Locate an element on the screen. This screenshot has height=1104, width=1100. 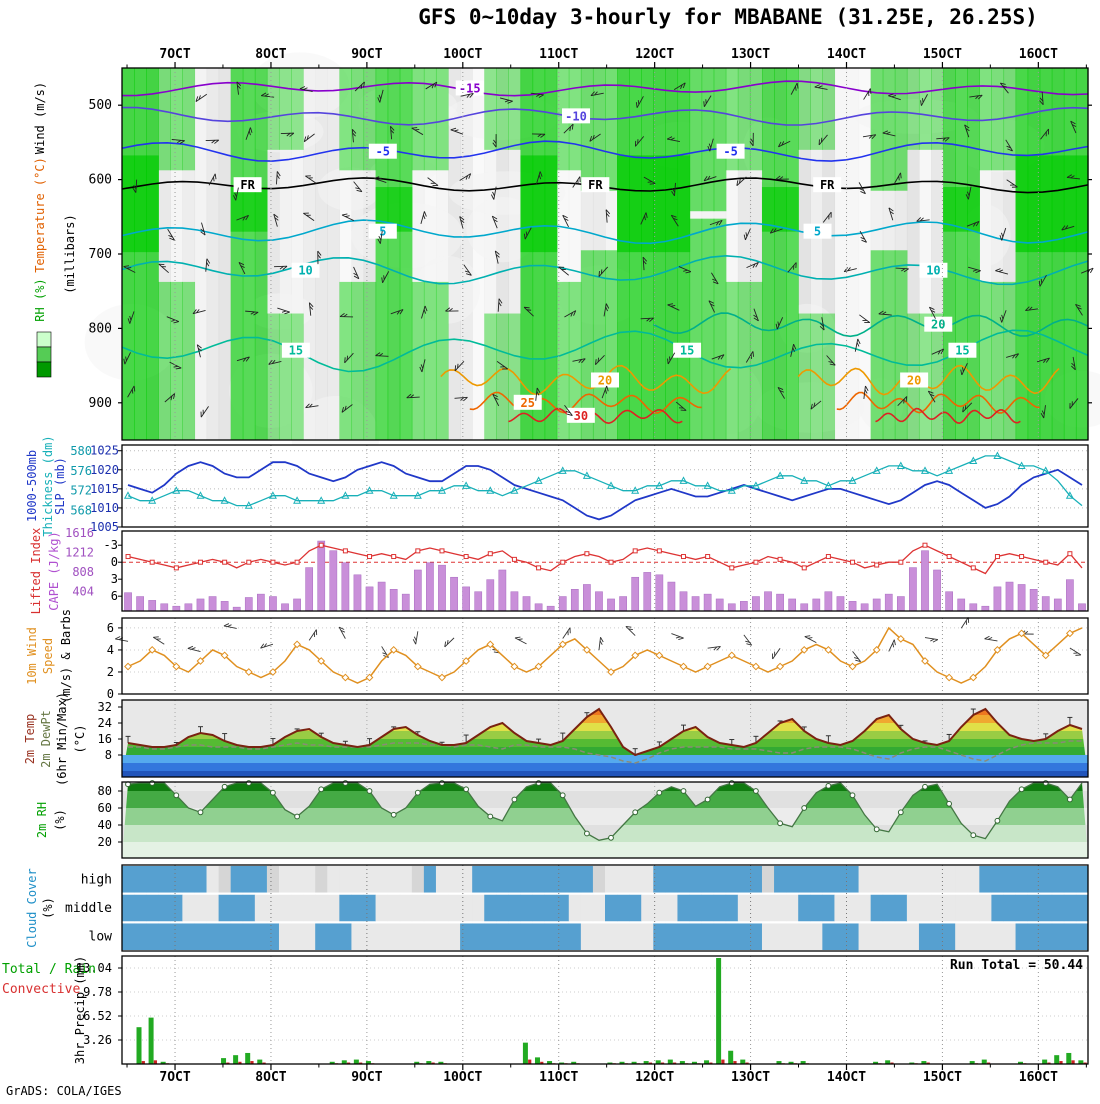
x-label-top: 12OCT is located at coordinates (654, 54).